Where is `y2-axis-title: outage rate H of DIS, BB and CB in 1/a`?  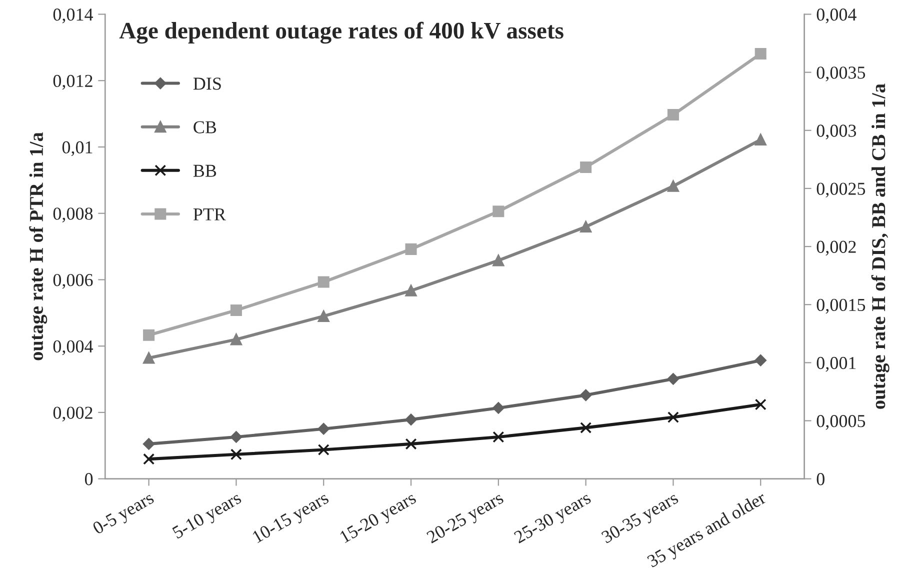
y2-axis-title: outage rate H of DIS, BB and CB in 1/a is located at coordinates (880, 246).